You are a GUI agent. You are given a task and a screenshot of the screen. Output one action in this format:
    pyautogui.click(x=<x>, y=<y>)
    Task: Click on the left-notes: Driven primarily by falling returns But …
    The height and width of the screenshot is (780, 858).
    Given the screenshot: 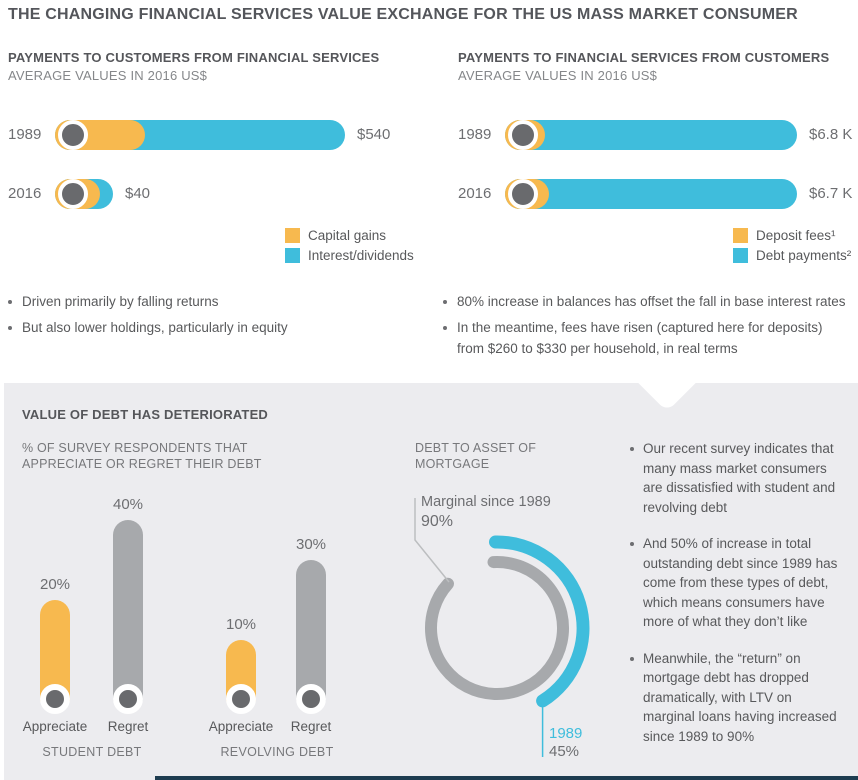 What is the action you would take?
    pyautogui.click(x=218, y=317)
    